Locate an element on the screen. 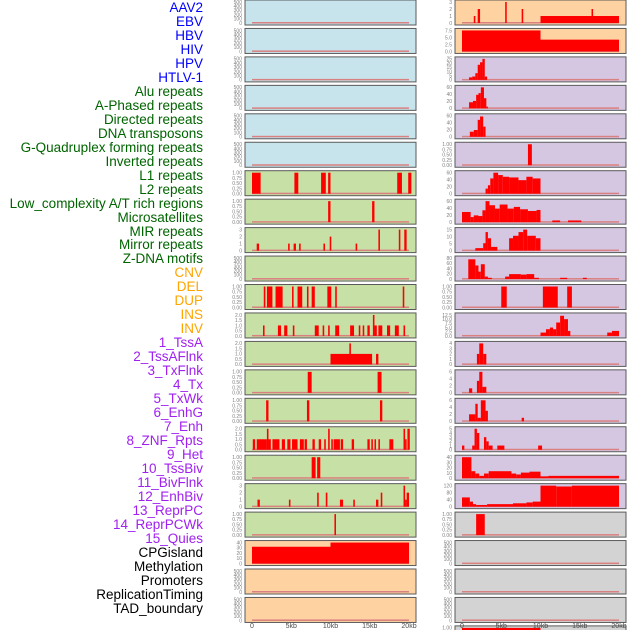  right-ytick-label: 100 is located at coordinates (448, 589).